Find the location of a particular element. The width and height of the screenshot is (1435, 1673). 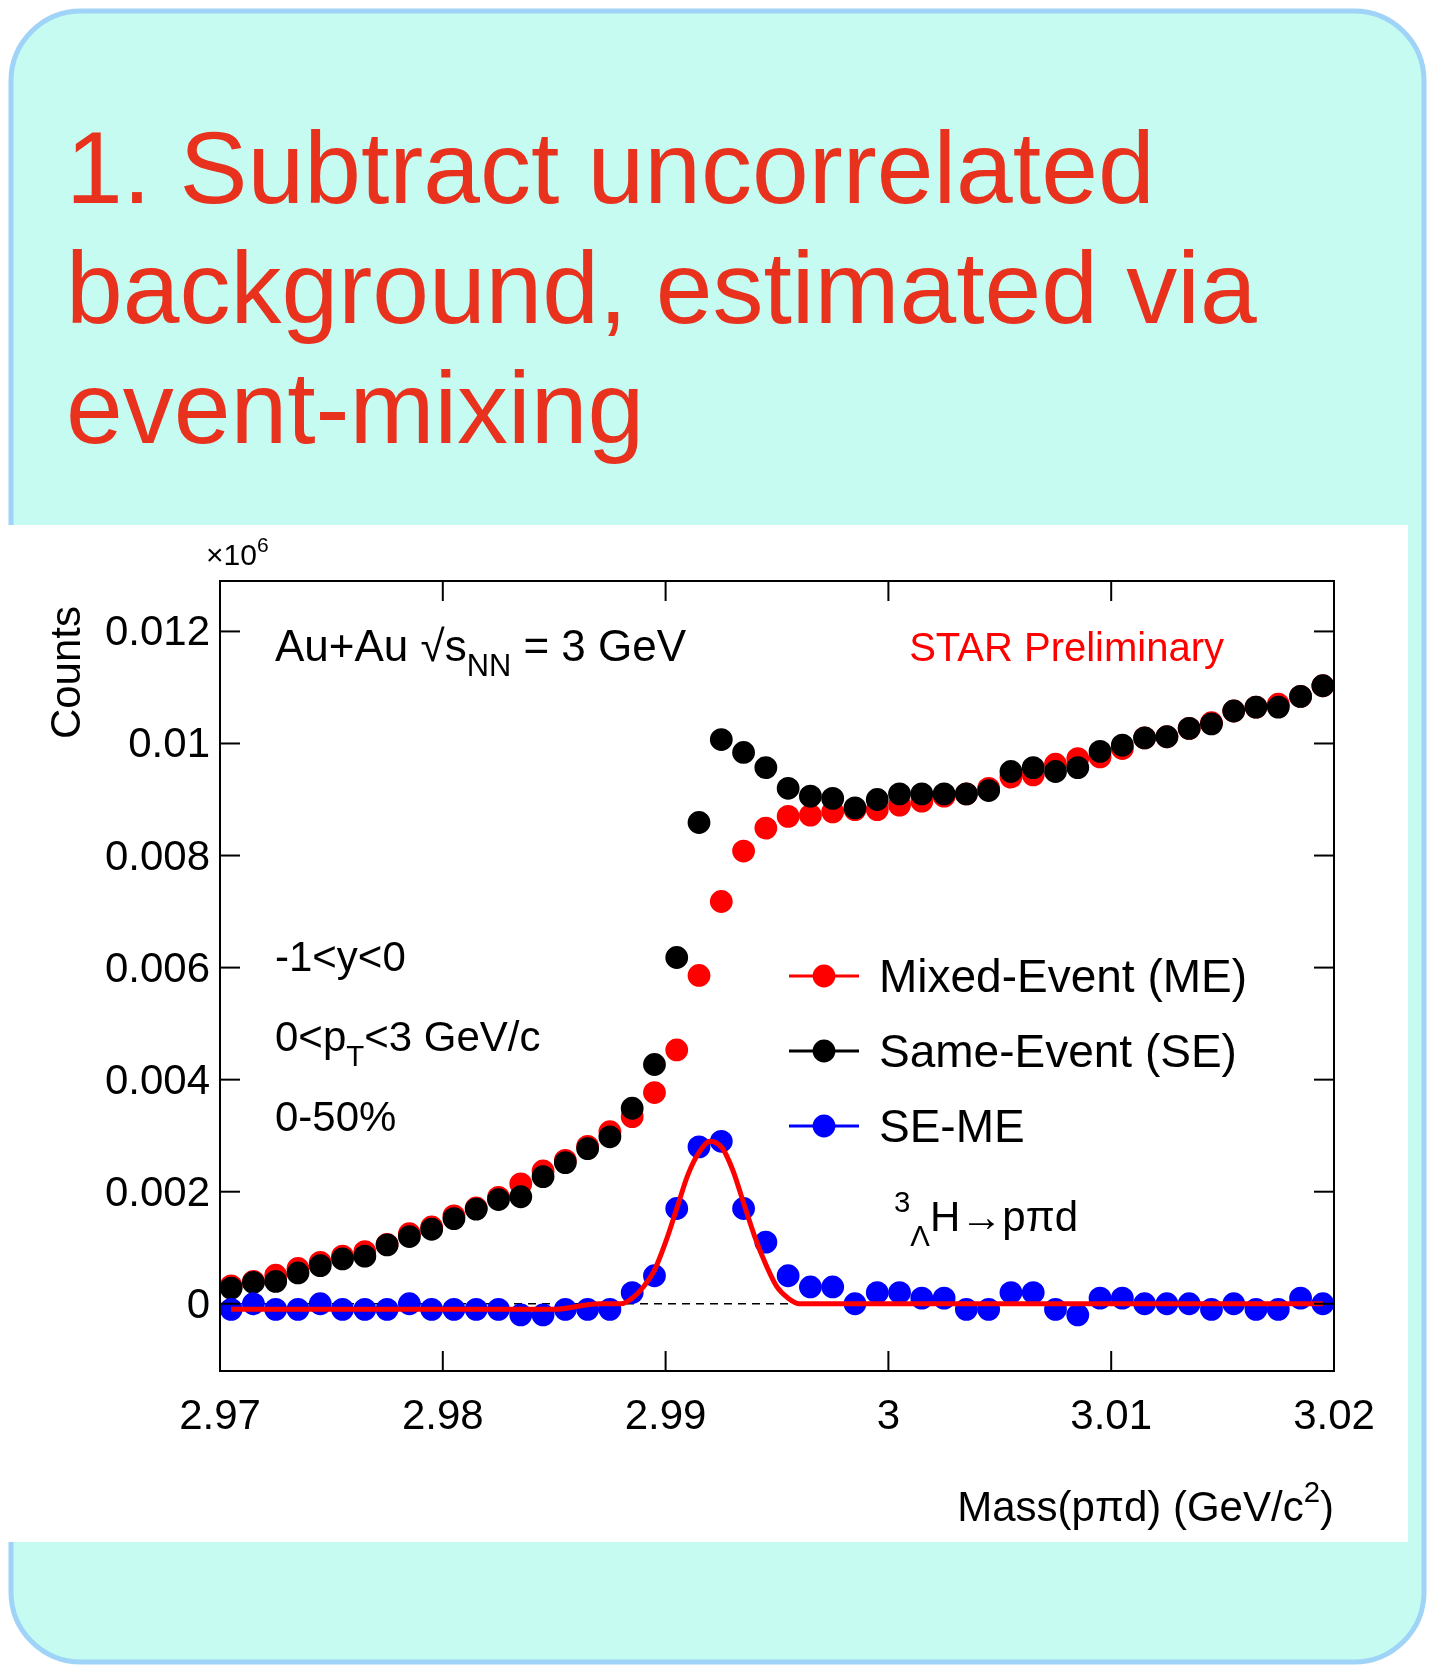

text: ×10$^{6}$ is located at coordinates (237, 551).